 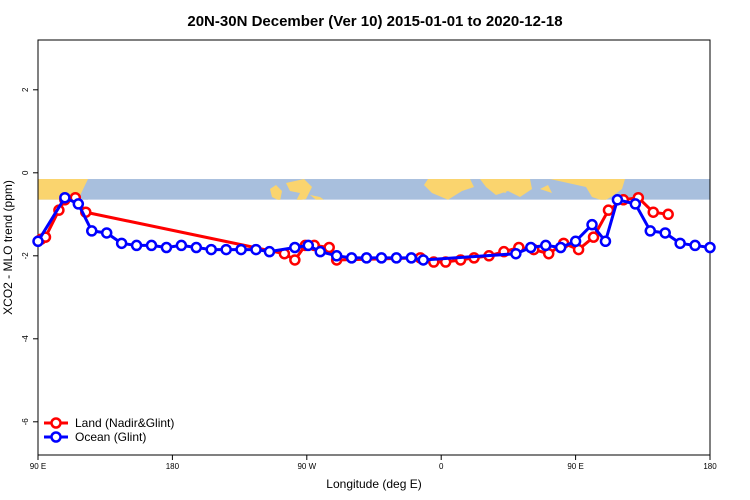 What do you see at coordinates (373, 484) in the screenshot?
I see `x-axis-label: Longitude (deg E)` at bounding box center [373, 484].